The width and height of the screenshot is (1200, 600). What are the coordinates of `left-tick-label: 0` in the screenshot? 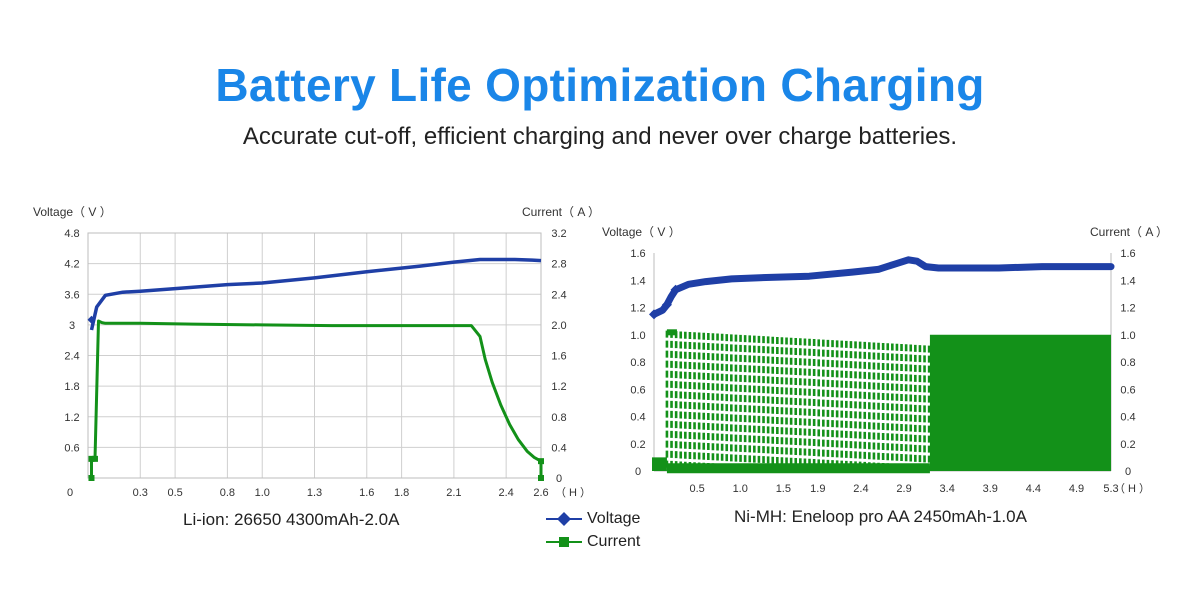 It's located at (638, 472).